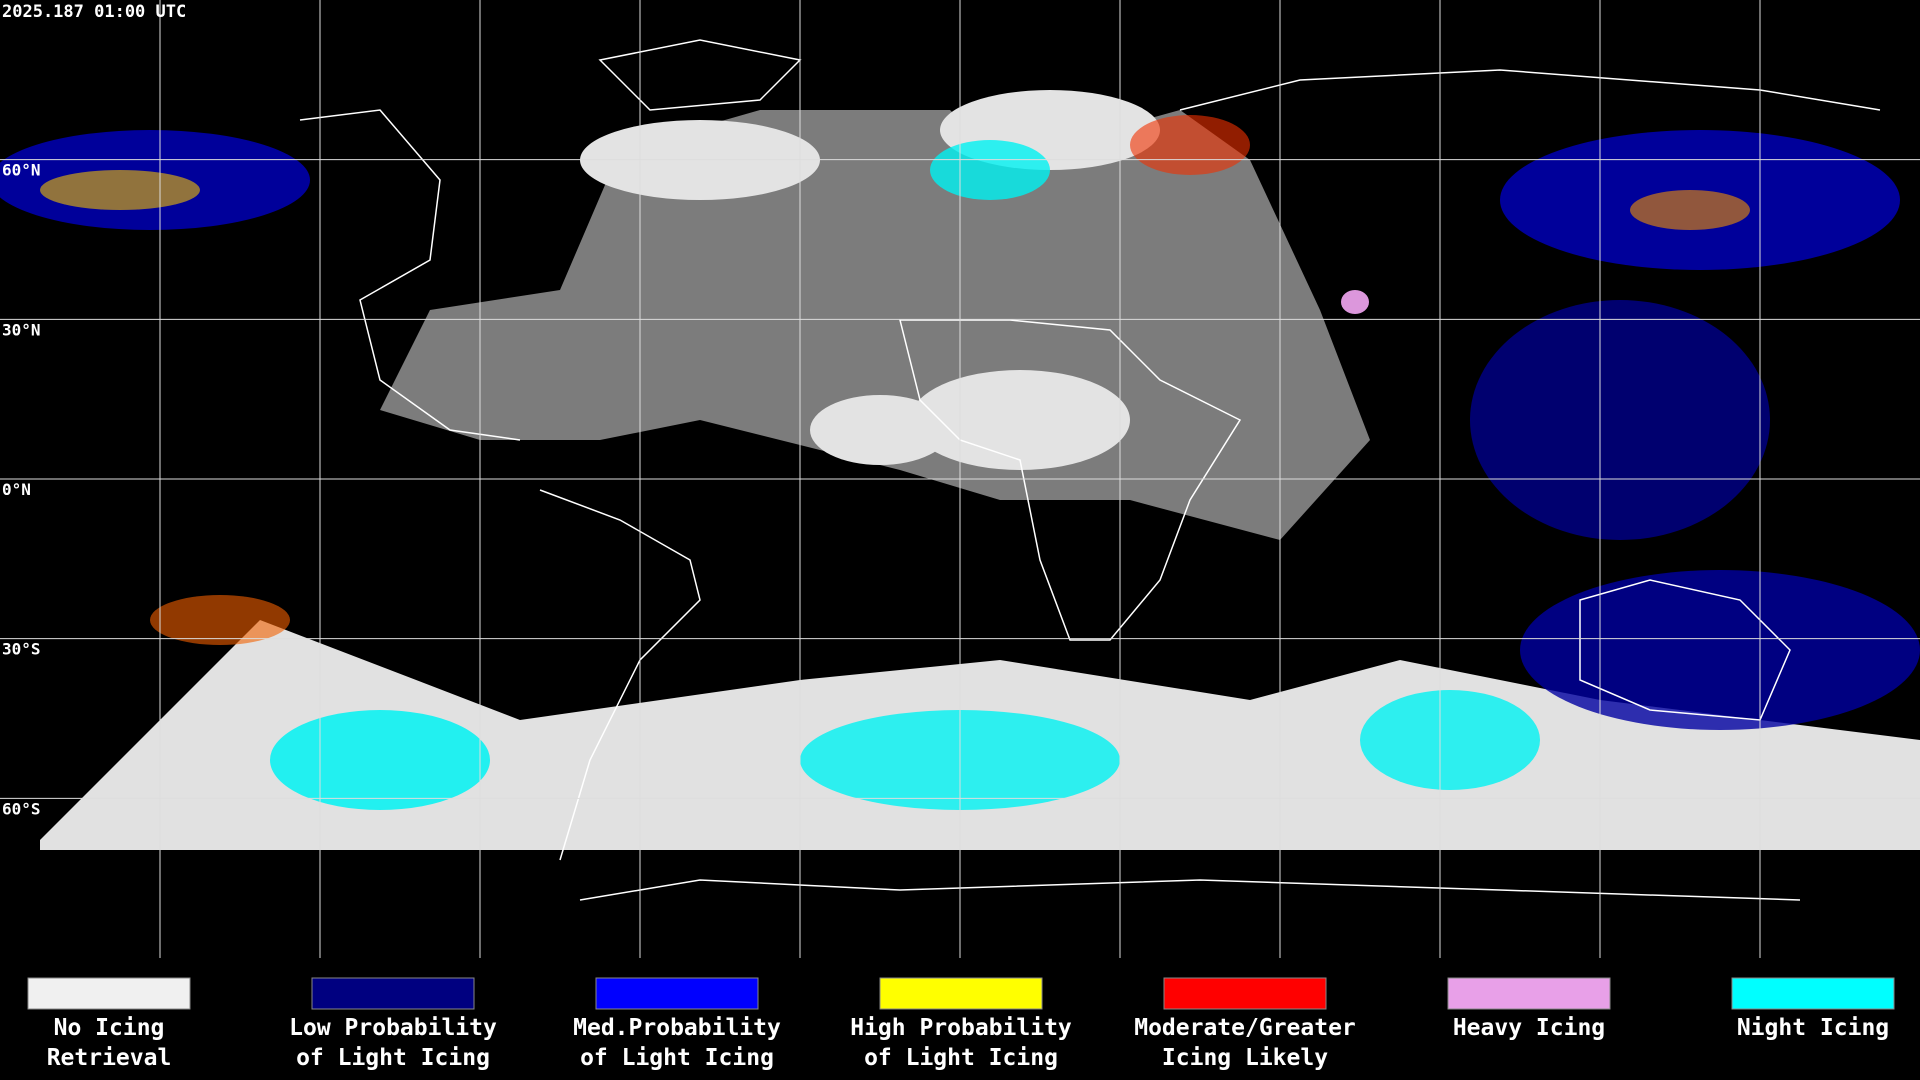  What do you see at coordinates (21, 329) in the screenshot?
I see `latitude-label: 30°N` at bounding box center [21, 329].